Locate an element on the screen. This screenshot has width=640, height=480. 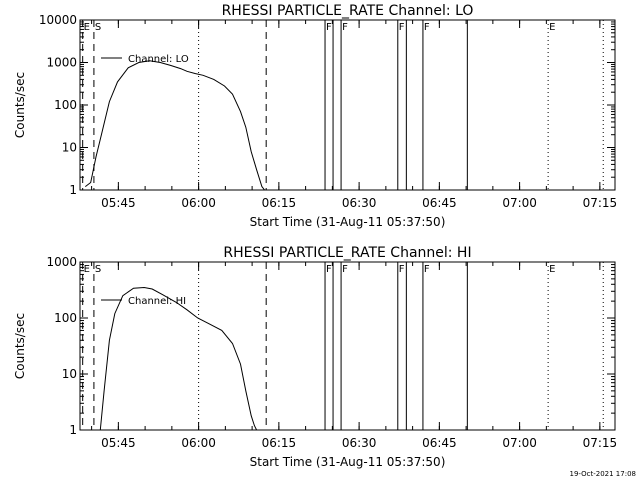
legend-label: Channel: LO is located at coordinates (158, 59).